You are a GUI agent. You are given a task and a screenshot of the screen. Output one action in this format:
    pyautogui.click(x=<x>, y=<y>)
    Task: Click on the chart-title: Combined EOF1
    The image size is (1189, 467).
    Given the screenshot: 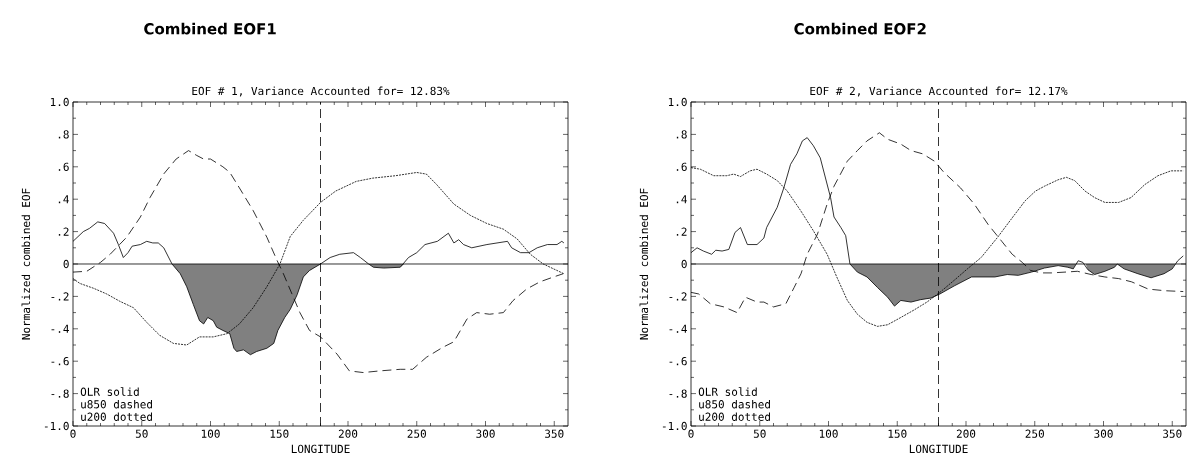 What is the action you would take?
    pyautogui.click(x=210, y=28)
    